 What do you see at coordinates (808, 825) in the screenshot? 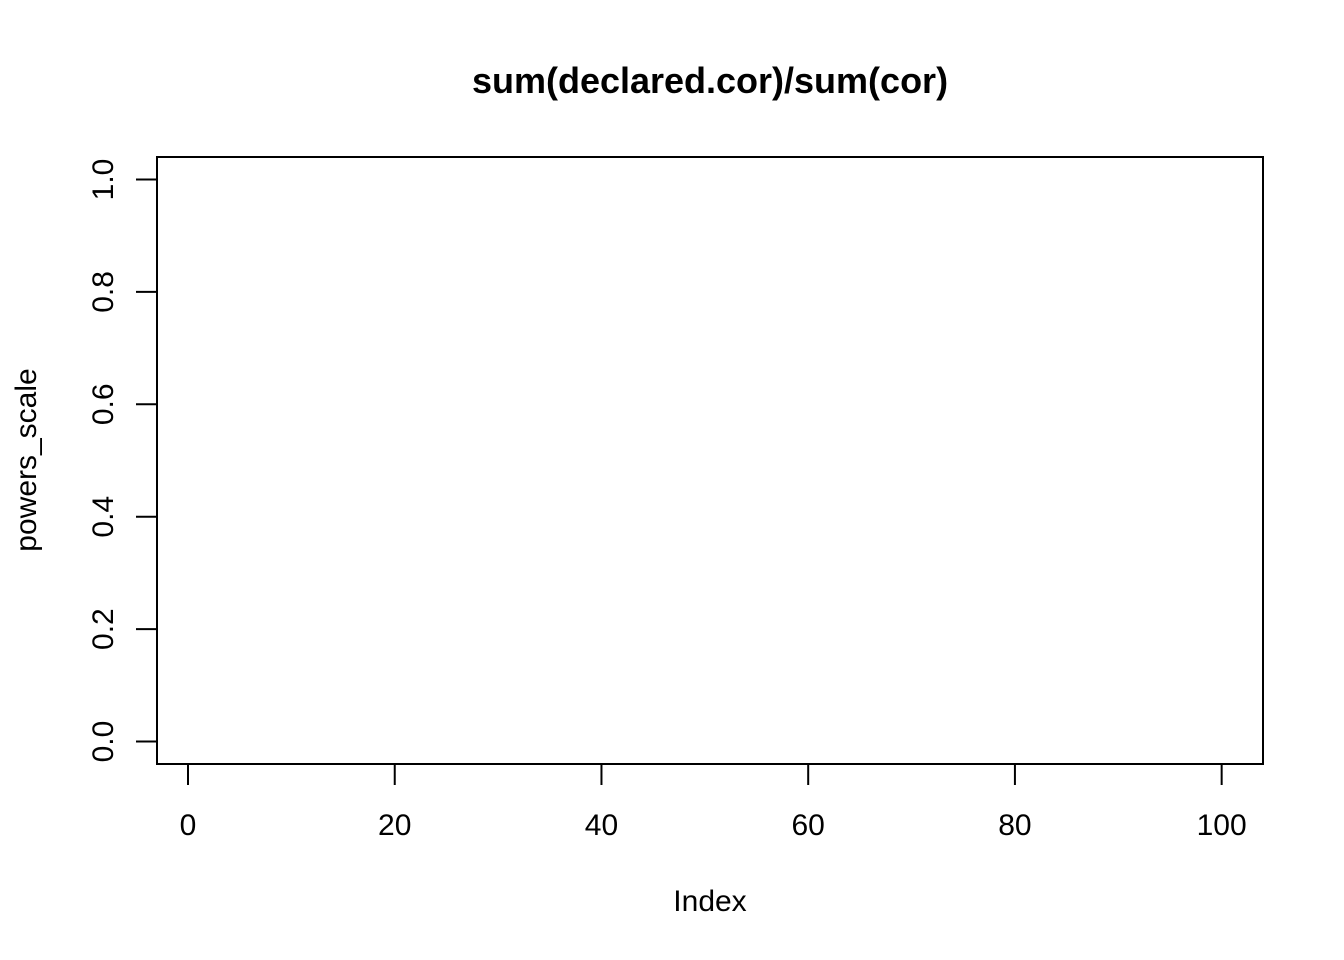
I see `x-tick-label: 60` at bounding box center [808, 825].